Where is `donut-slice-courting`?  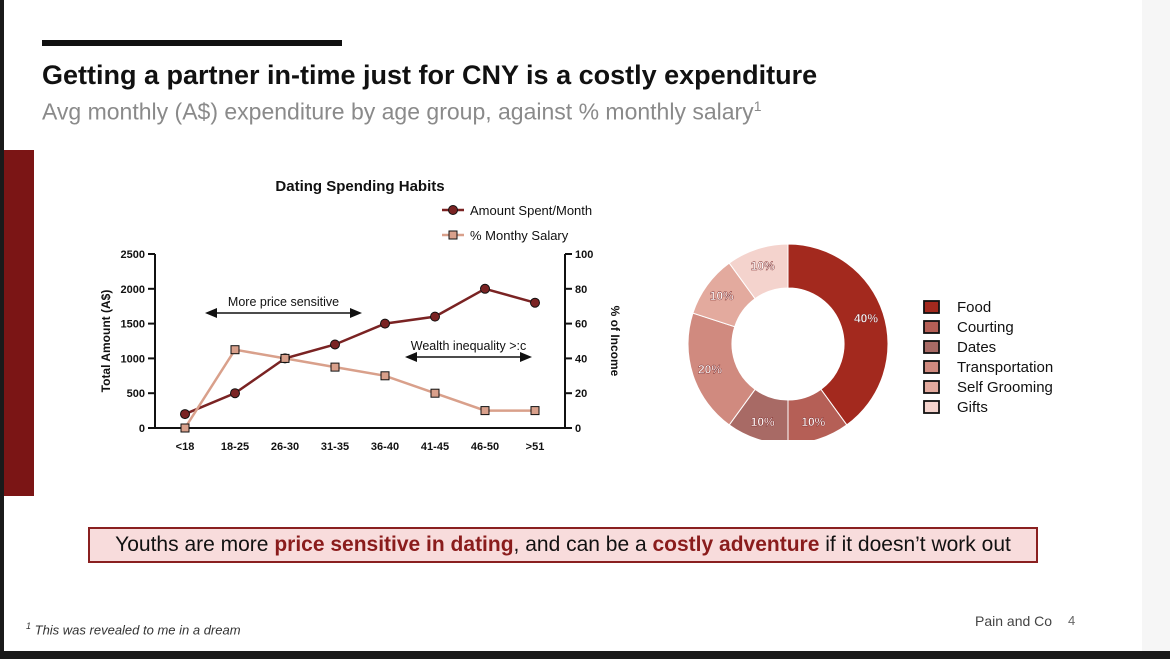
donut-slice-courting is located at coordinates (817, 414).